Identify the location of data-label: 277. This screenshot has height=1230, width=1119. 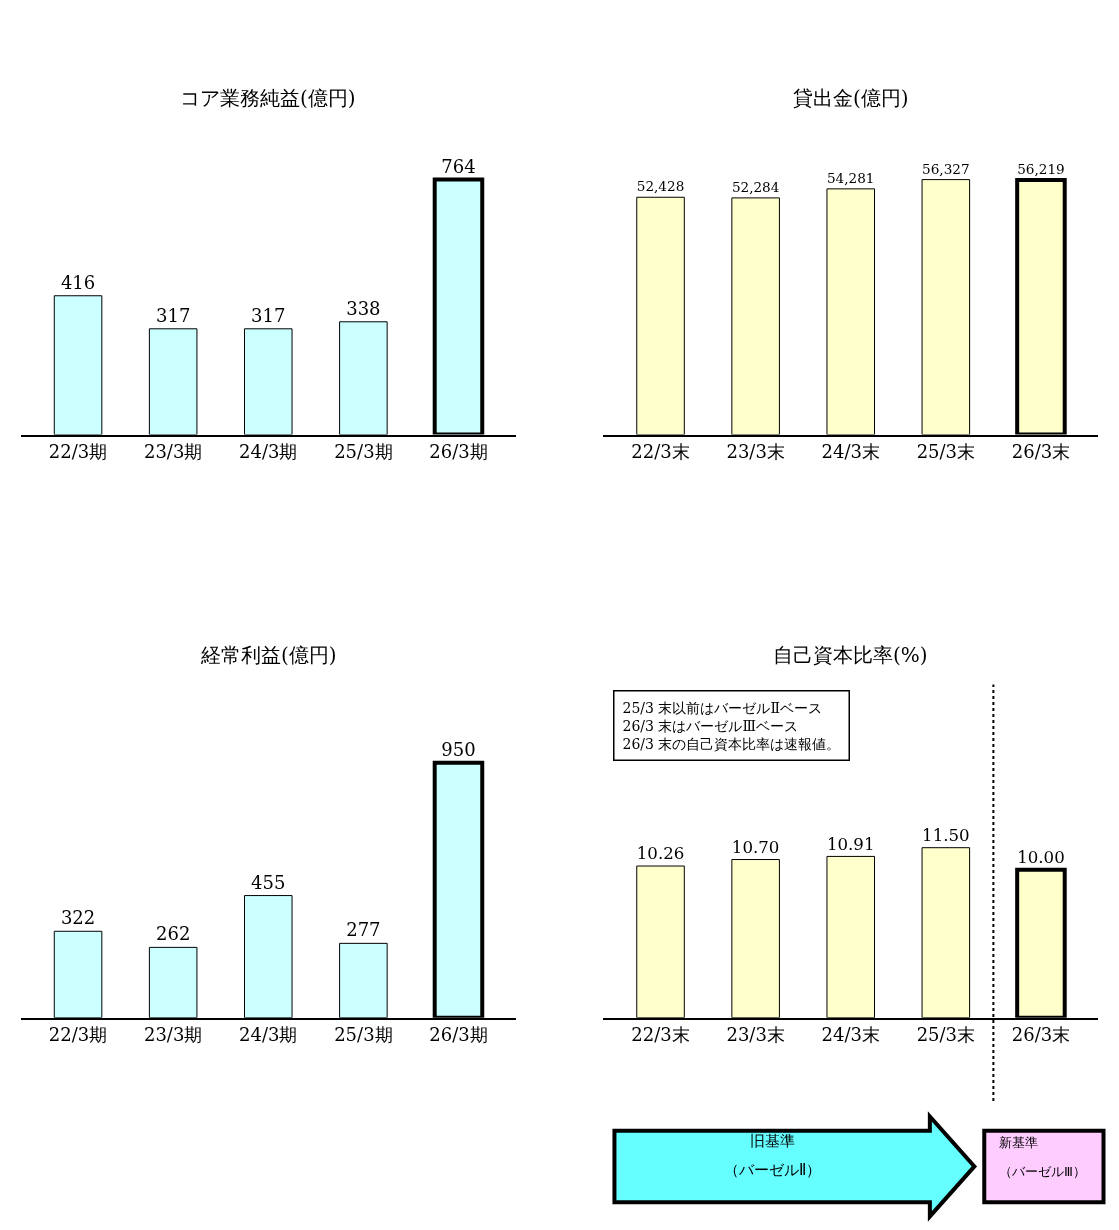
(363, 930).